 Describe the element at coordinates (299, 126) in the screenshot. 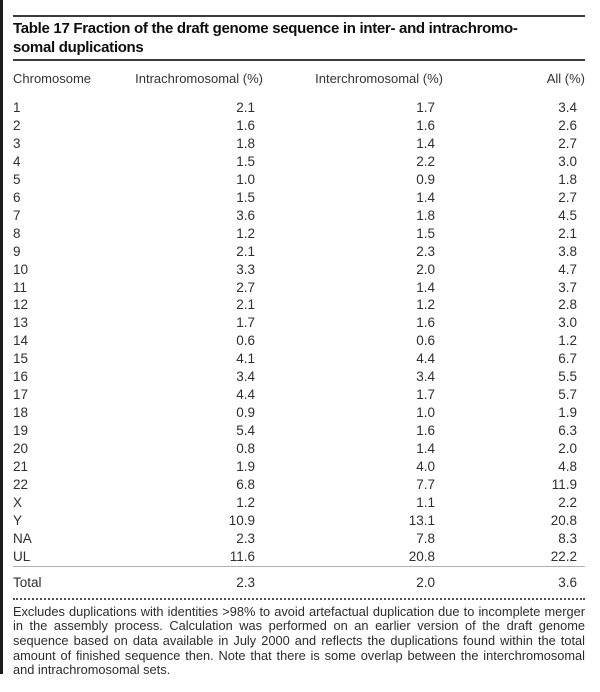

I see `table-row: 2 1.6 1.6 2.6` at that location.